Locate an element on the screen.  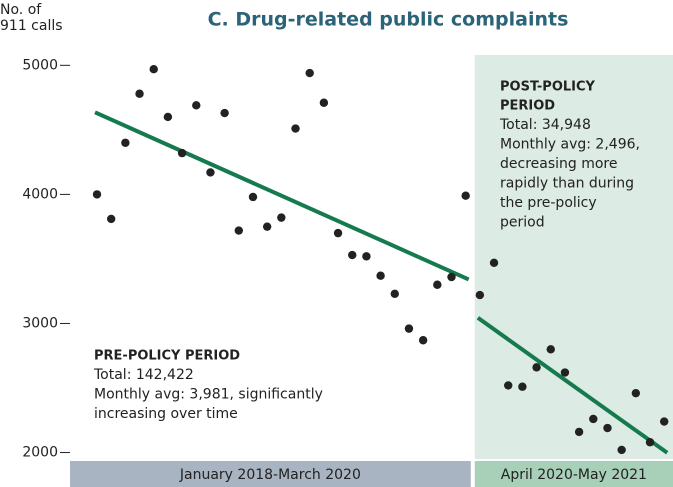
y-tick-label: 4000 is located at coordinates (40, 194).